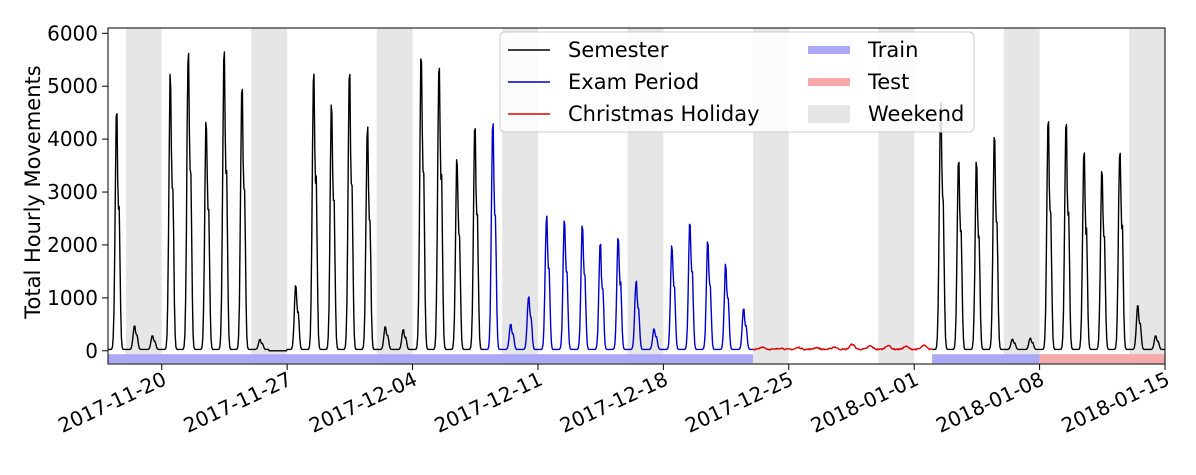 This screenshot has width=1196, height=475. I want to click on x-tick-label: 2017-12-25, so click(738, 402).